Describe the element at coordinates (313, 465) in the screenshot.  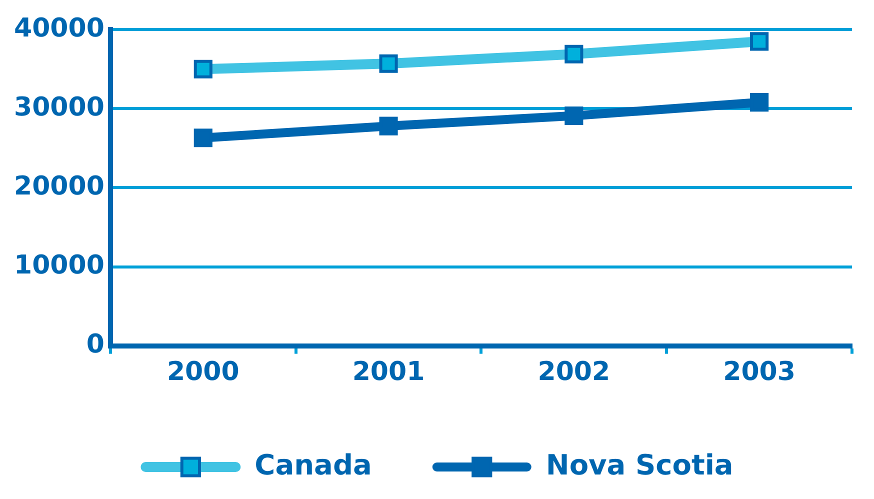
I see `legend-label: Canada` at that location.